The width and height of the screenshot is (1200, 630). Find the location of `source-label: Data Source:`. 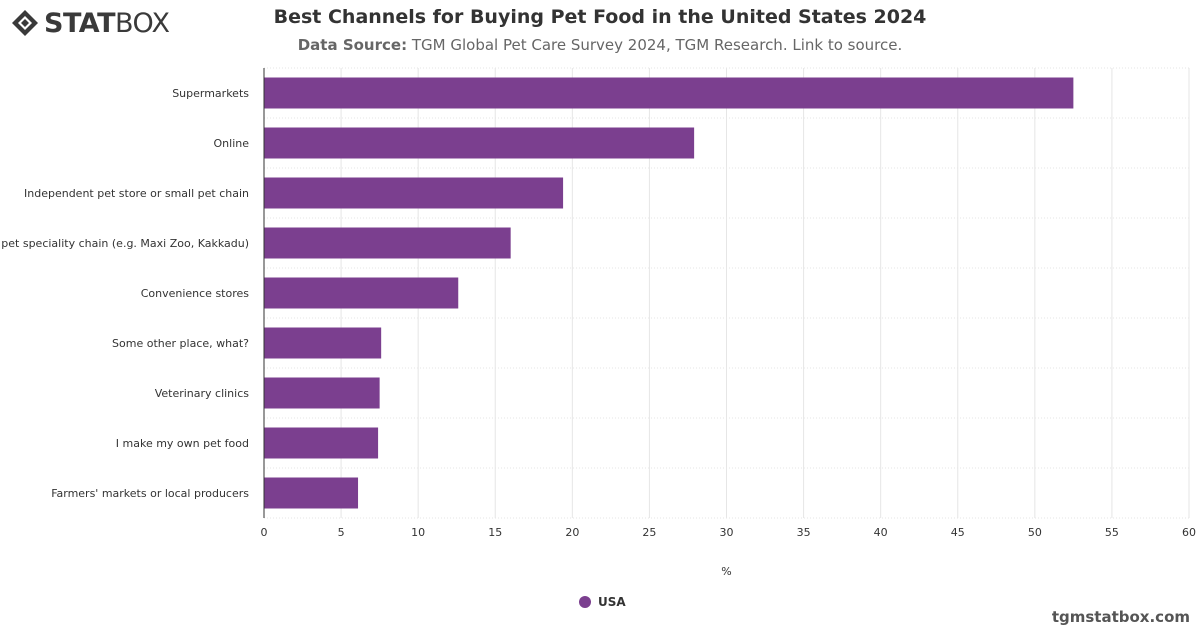

source-label: Data Source: is located at coordinates (352, 45).